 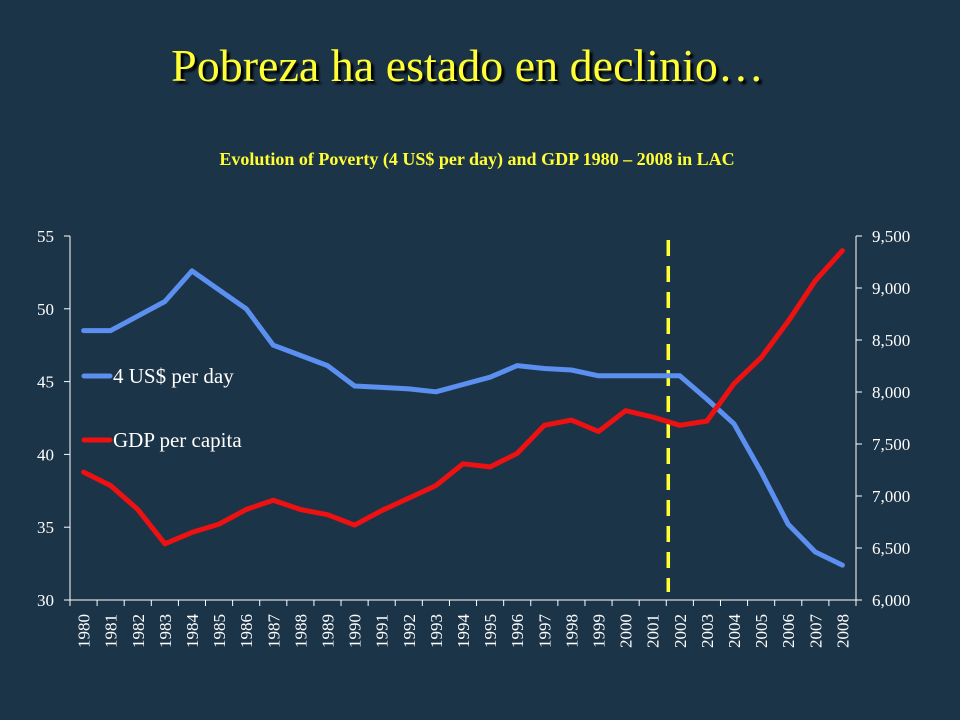 What do you see at coordinates (138, 631) in the screenshot?
I see `x-tick-label: 1982` at bounding box center [138, 631].